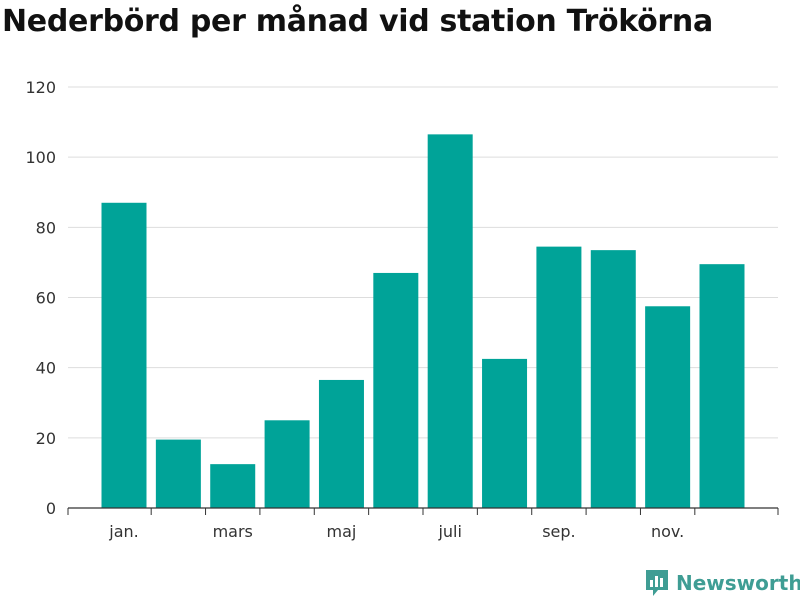 Image resolution: width=800 pixels, height=600 pixels. What do you see at coordinates (613, 379) in the screenshot?
I see `bar-okt.` at bounding box center [613, 379].